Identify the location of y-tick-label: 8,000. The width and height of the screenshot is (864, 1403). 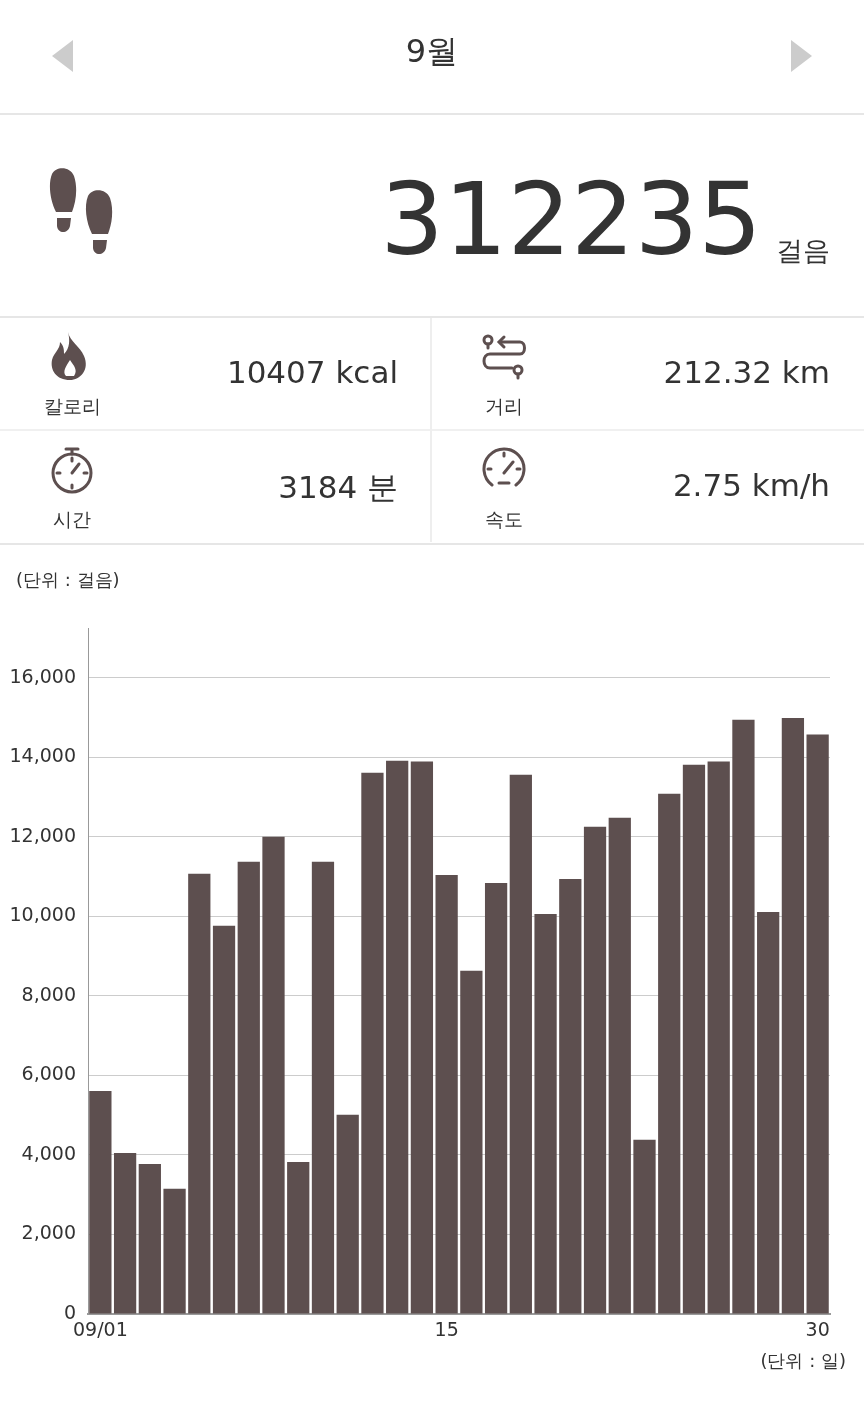
(48, 993).